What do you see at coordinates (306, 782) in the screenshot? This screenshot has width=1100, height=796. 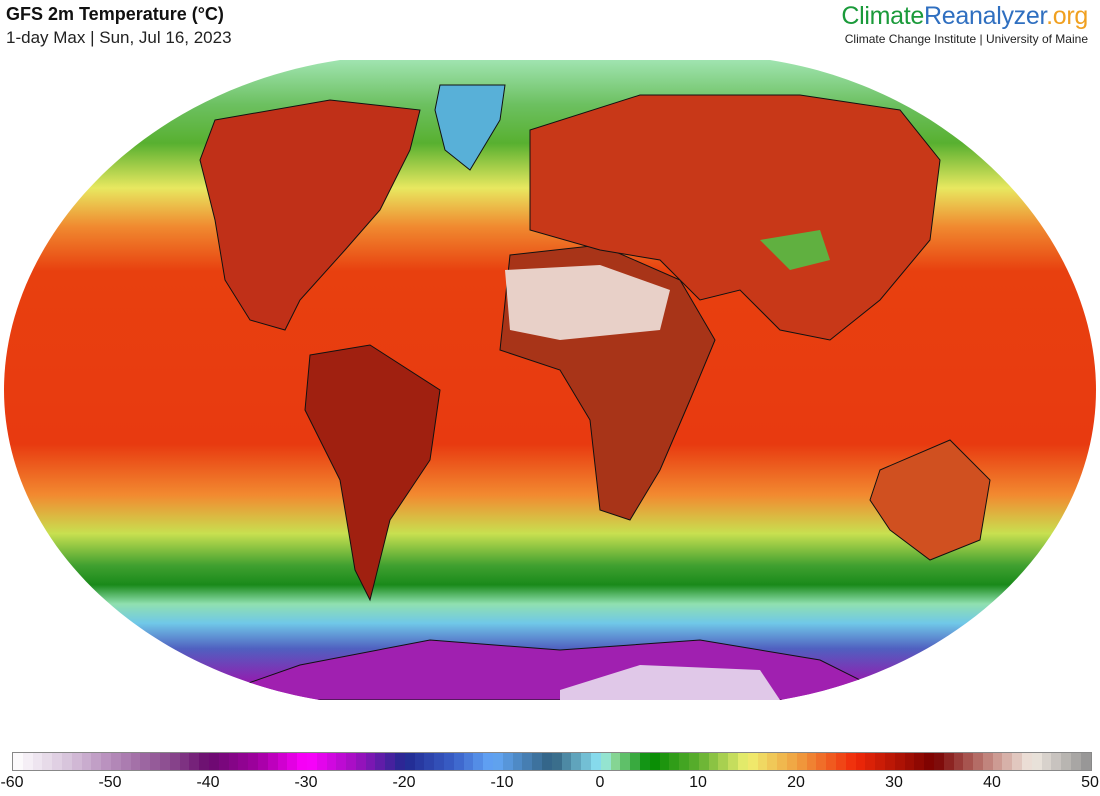 I see `colorbar-tick-label: -30` at bounding box center [306, 782].